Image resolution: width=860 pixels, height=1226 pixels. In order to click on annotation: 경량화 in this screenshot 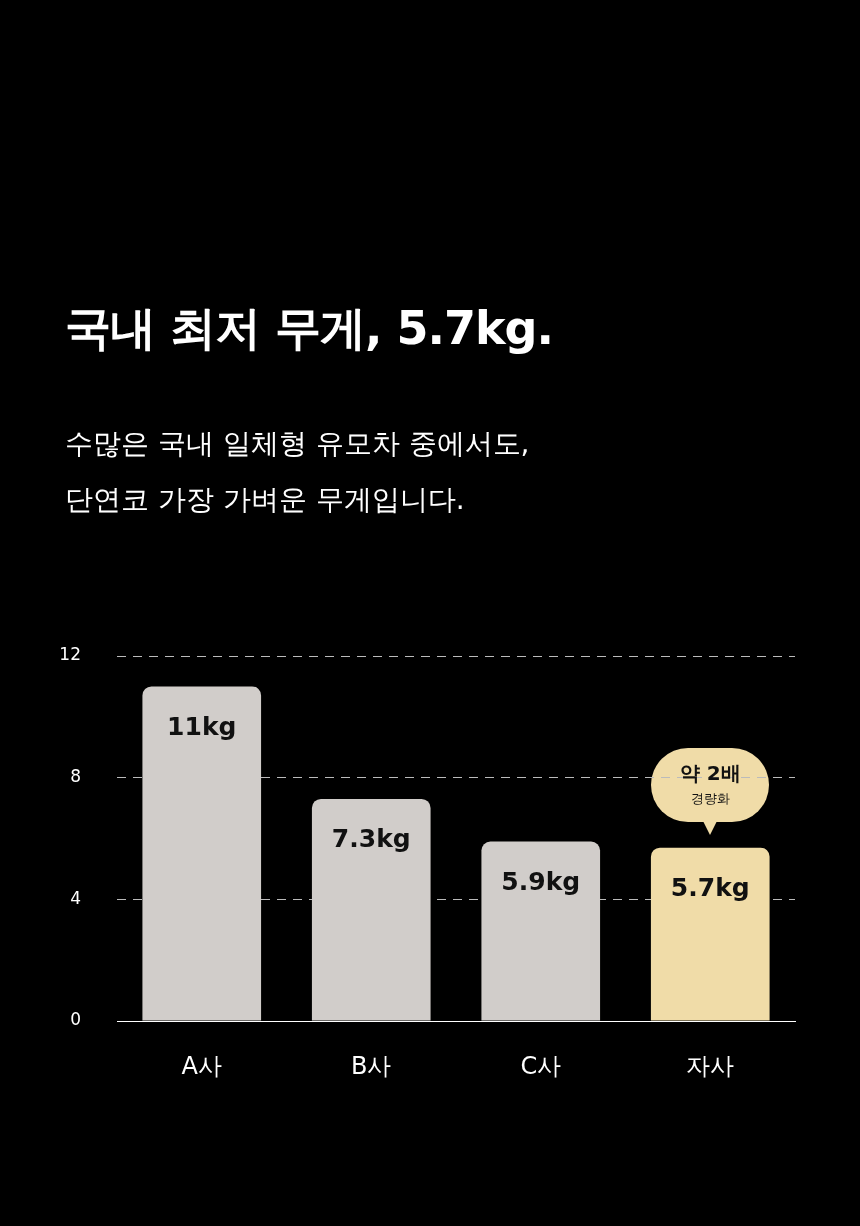, I will do `click(710, 798)`.